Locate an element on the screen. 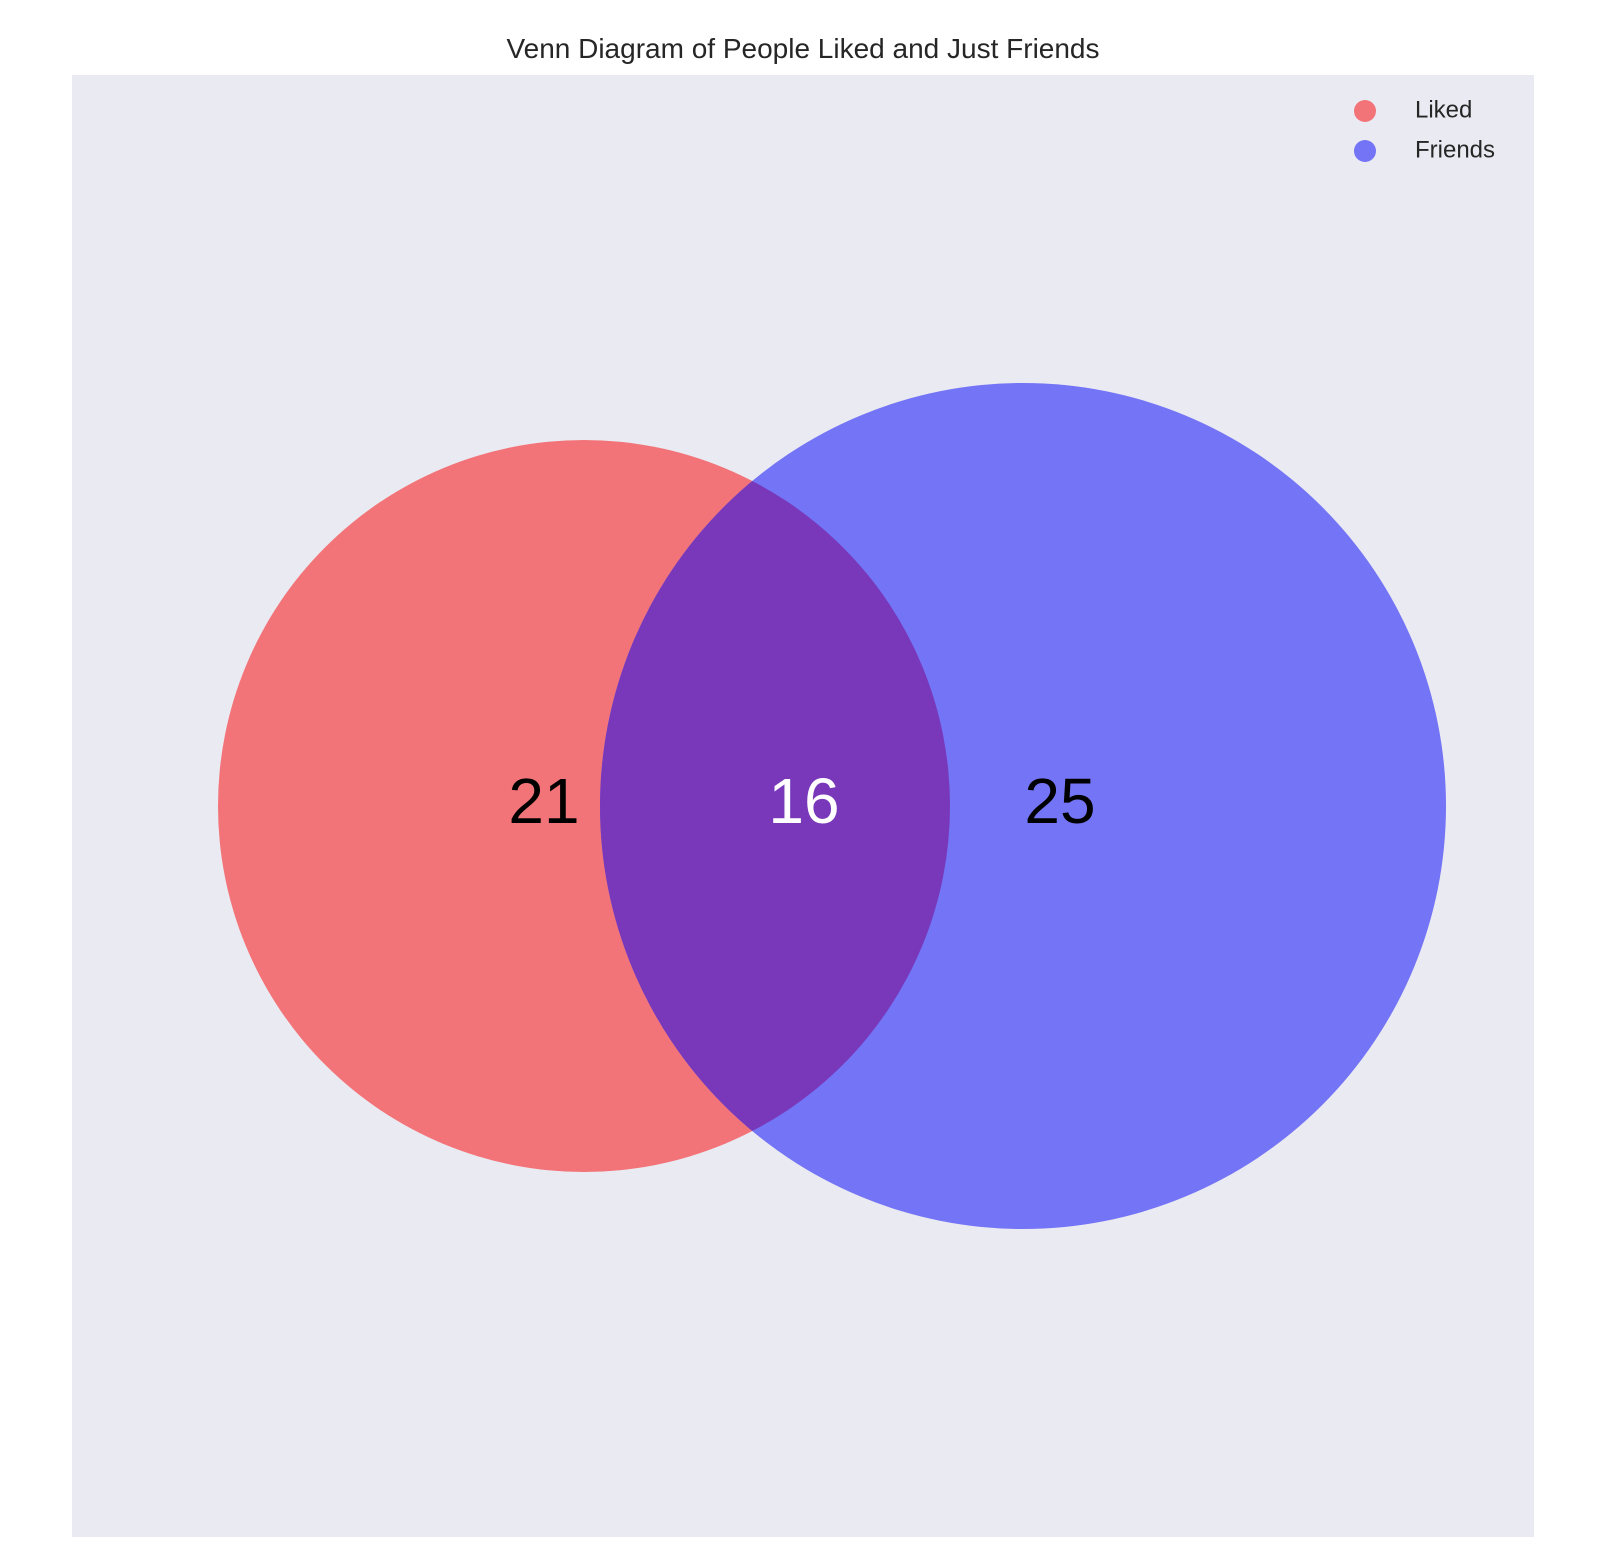  legend-label-friends: Friends is located at coordinates (1455, 149).